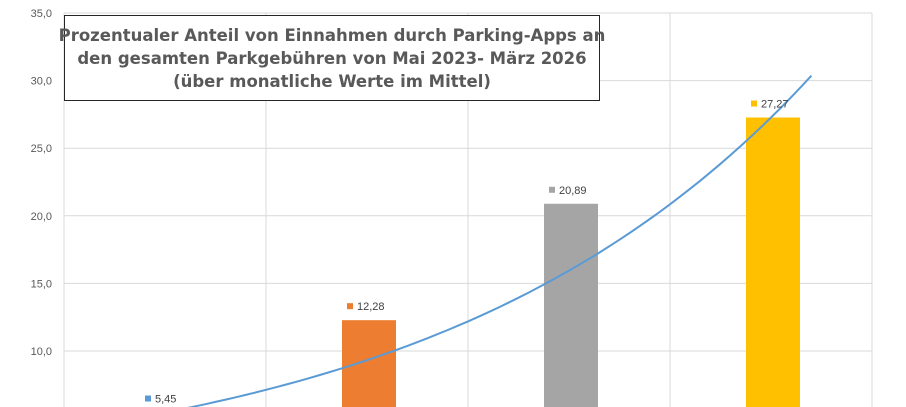  What do you see at coordinates (41, 284) in the screenshot?
I see `y-tick-label: 15,0` at bounding box center [41, 284].